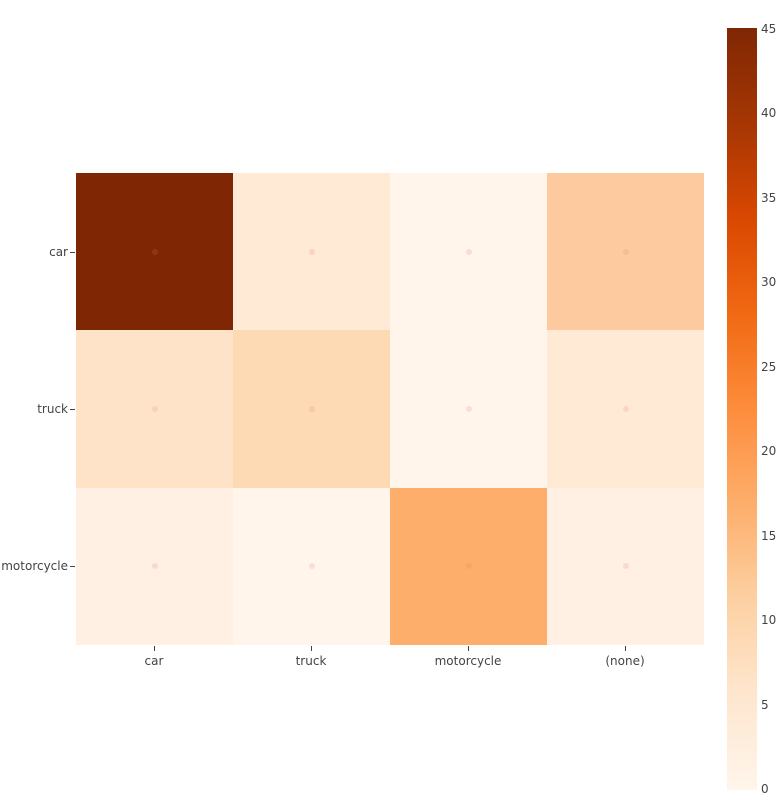 The image size is (782, 804). What do you see at coordinates (769, 367) in the screenshot?
I see `colorbar-label: 25` at bounding box center [769, 367].